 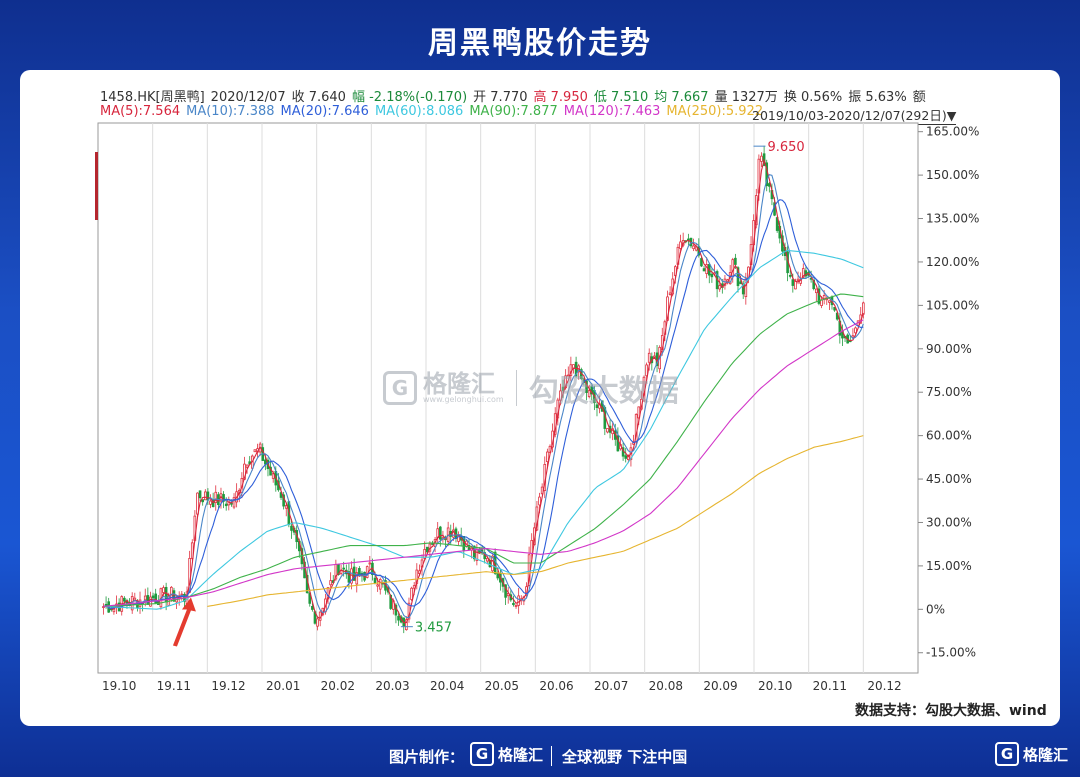 I want to click on ma-legend-item-4: MA(90):7.877, so click(x=513, y=111).